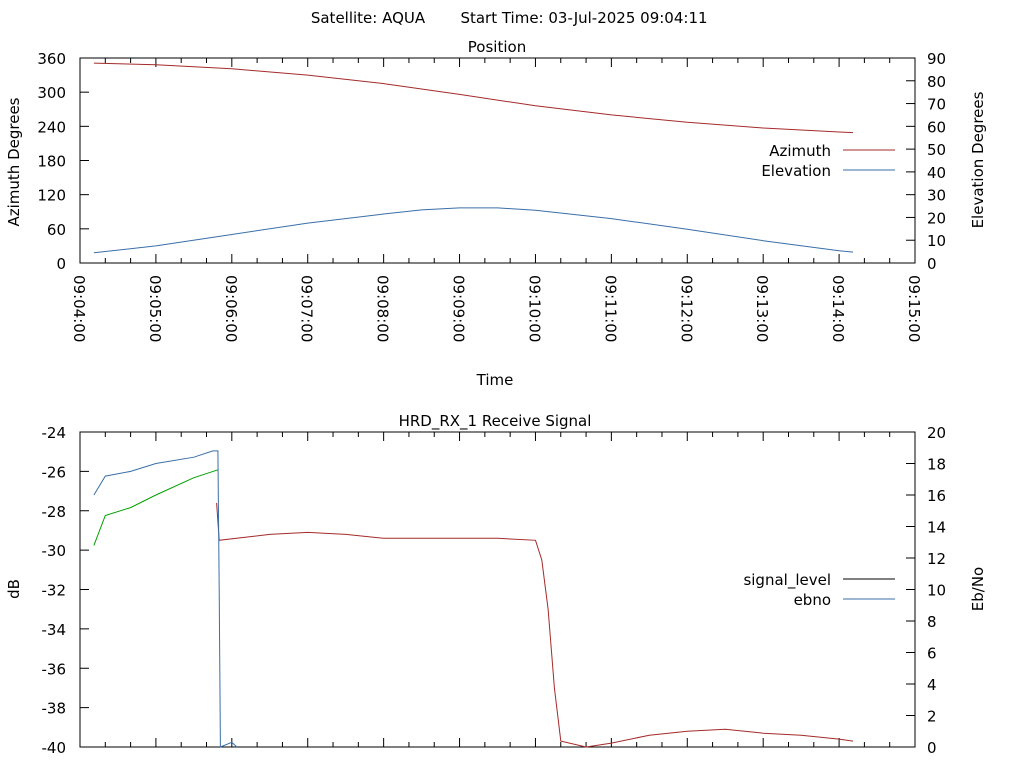 The width and height of the screenshot is (1024, 768). I want to click on satellite-label: Satellite: AQUA, so click(368, 18).